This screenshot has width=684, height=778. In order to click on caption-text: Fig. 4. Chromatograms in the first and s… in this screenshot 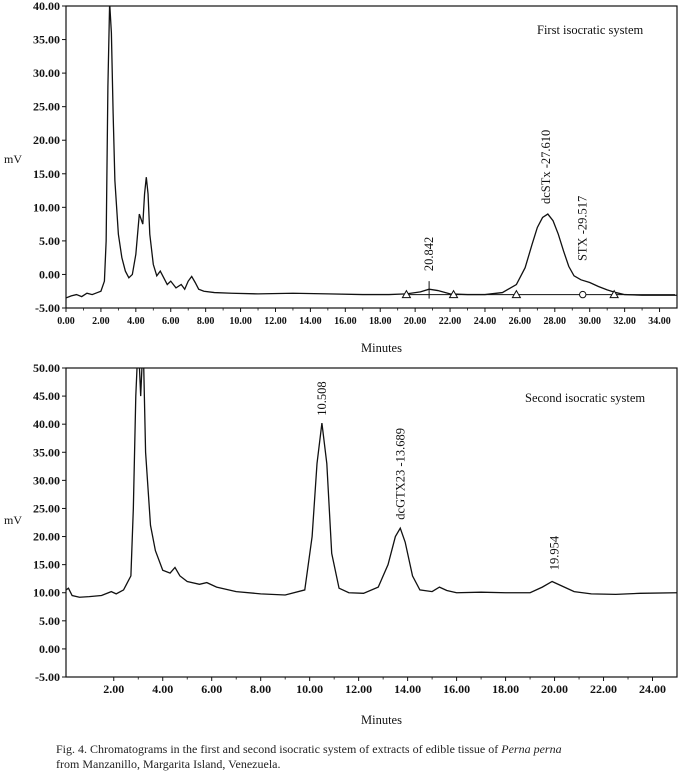, I will do `click(279, 749)`.